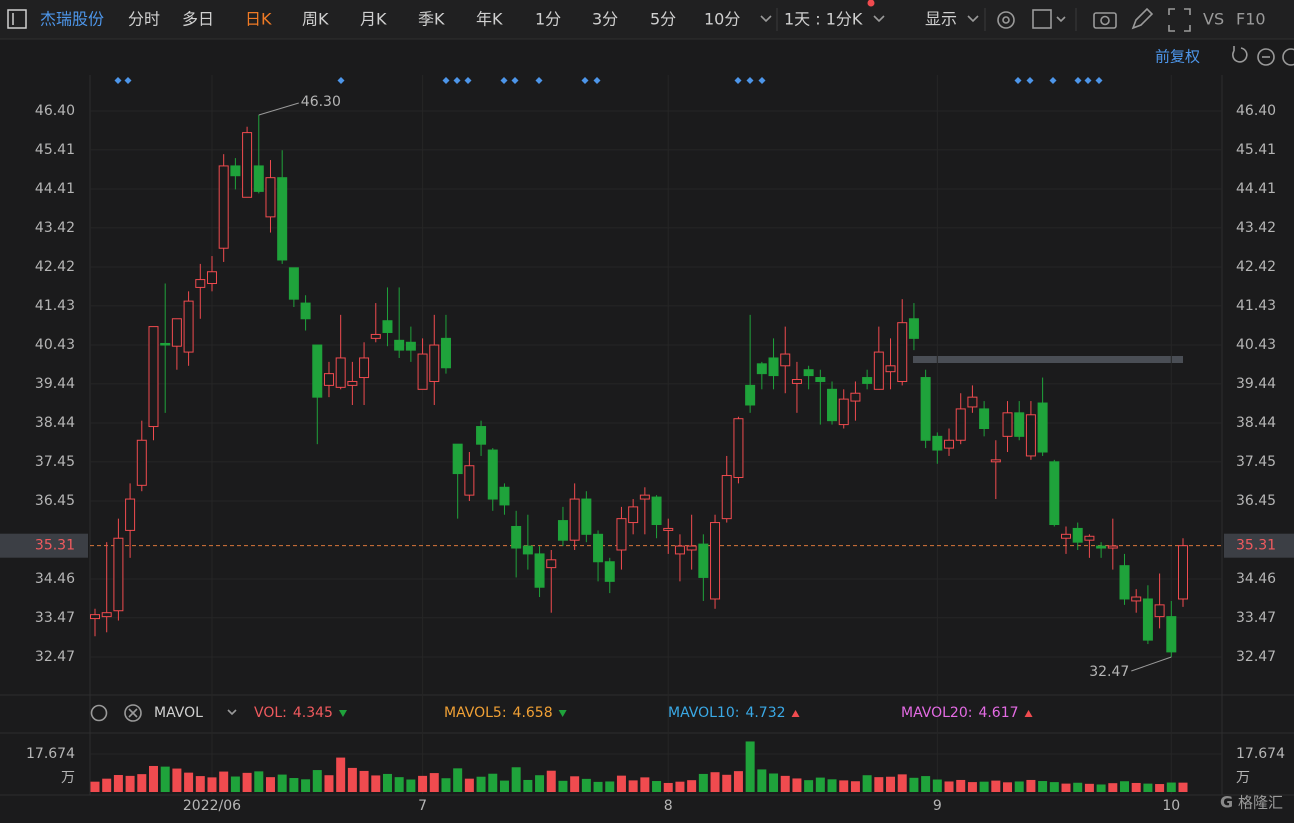  Describe the element at coordinates (1266, 57) in the screenshot. I see `zoom-out-icon` at that location.